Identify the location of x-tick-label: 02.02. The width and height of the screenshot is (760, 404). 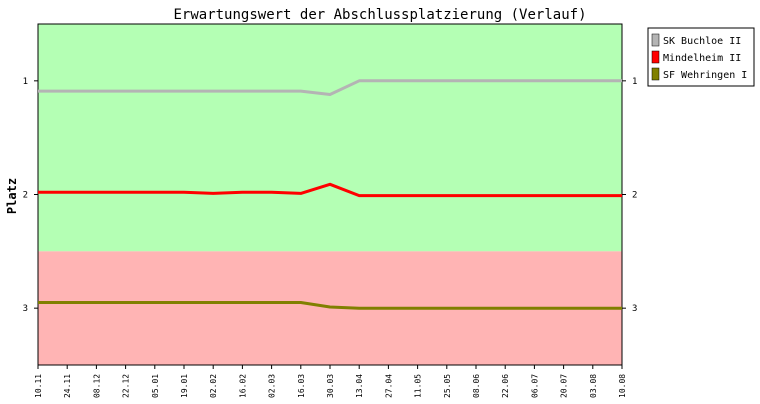
(213, 386).